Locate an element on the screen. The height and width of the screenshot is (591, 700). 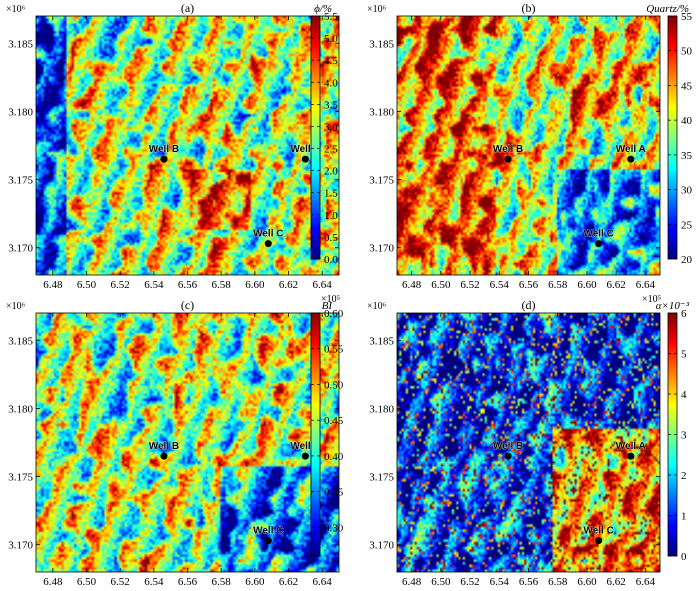
colorbar-tick-label: 1 is located at coordinates (684, 517).